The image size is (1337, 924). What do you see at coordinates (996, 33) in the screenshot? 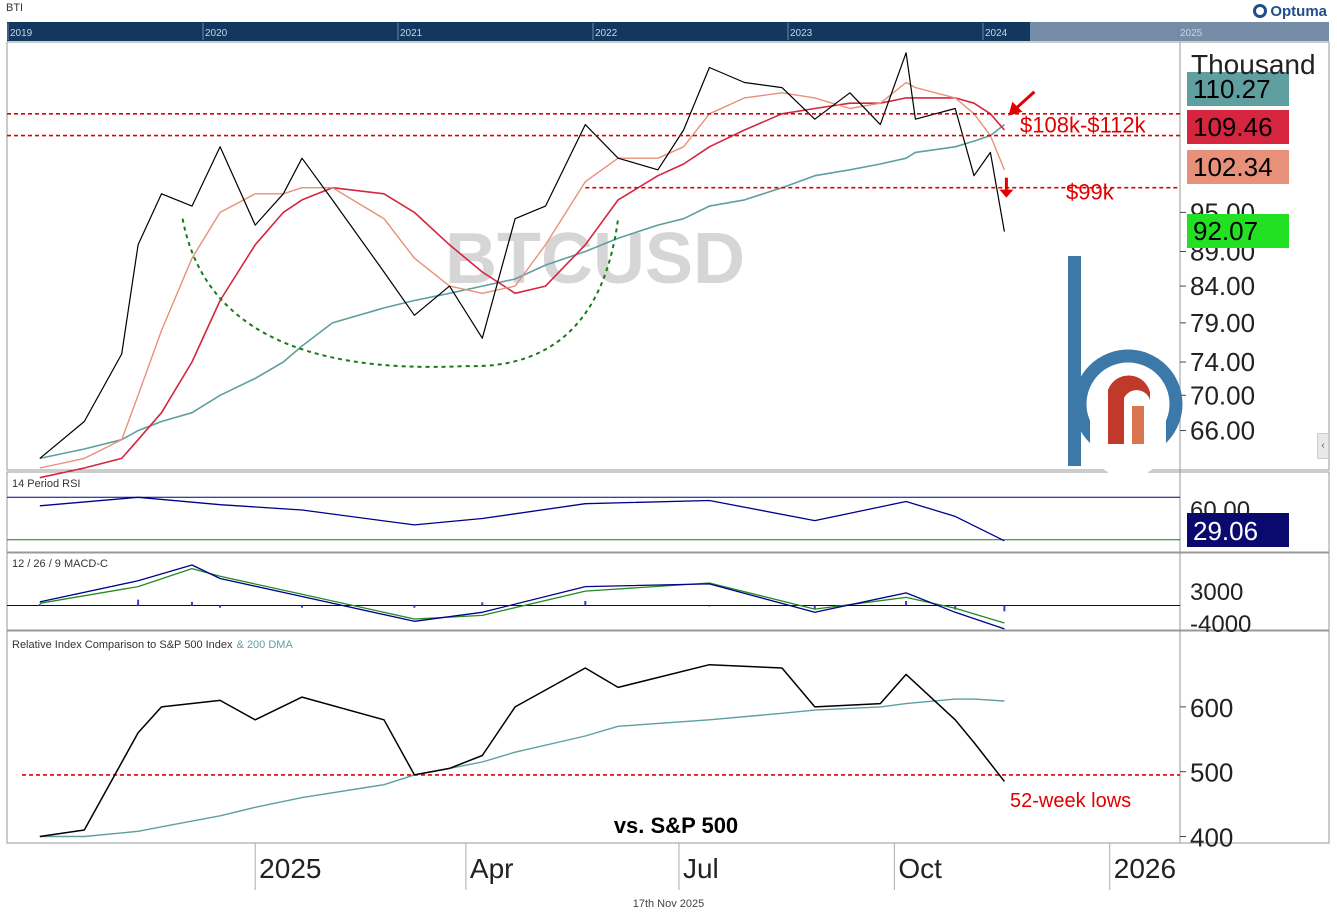
I see `navigator-year-label: 2024` at bounding box center [996, 33].